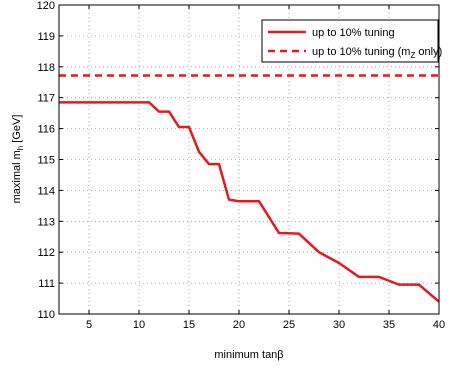 This screenshot has width=473, height=368. What do you see at coordinates (46, 253) in the screenshot?
I see `y-tick-label: 112` at bounding box center [46, 253].